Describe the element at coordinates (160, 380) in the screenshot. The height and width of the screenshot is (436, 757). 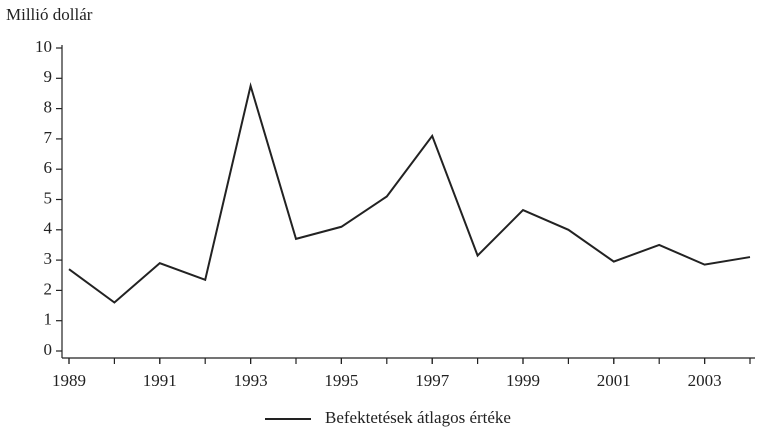
I see `x-tick-label: 1991` at that location.